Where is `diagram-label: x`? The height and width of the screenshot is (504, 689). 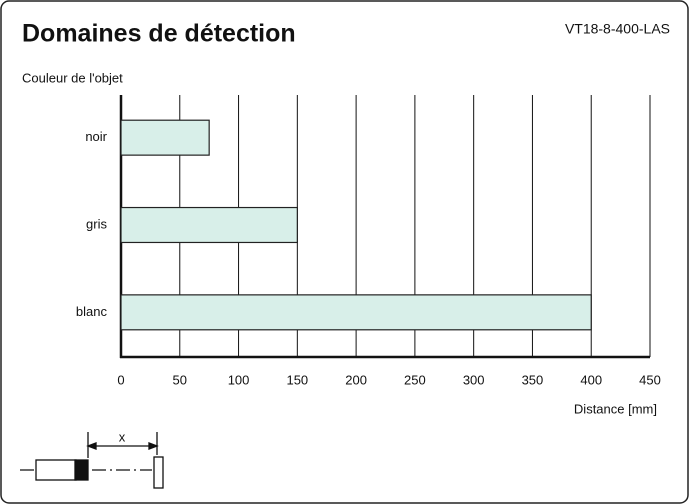 diagram-label: x is located at coordinates (122, 436).